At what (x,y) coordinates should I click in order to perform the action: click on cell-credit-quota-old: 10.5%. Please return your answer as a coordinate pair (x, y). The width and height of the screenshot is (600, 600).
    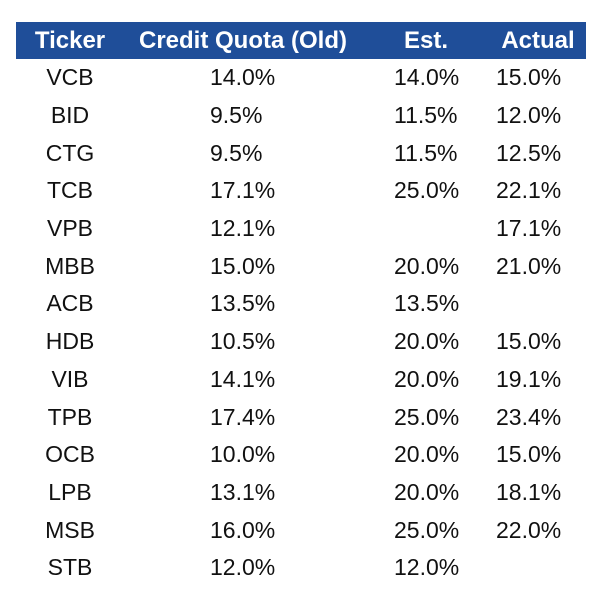
    Looking at the image, I should click on (243, 341).